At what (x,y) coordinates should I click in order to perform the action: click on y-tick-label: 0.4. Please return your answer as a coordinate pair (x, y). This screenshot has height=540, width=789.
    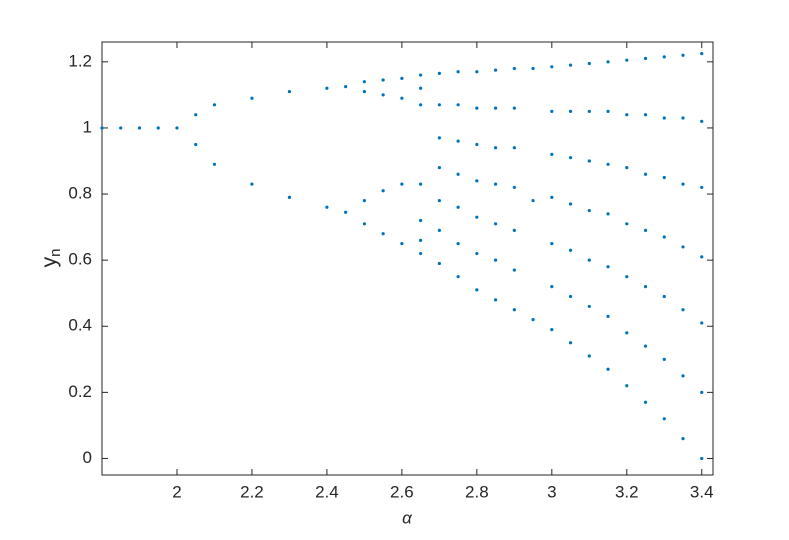
    Looking at the image, I should click on (80, 325).